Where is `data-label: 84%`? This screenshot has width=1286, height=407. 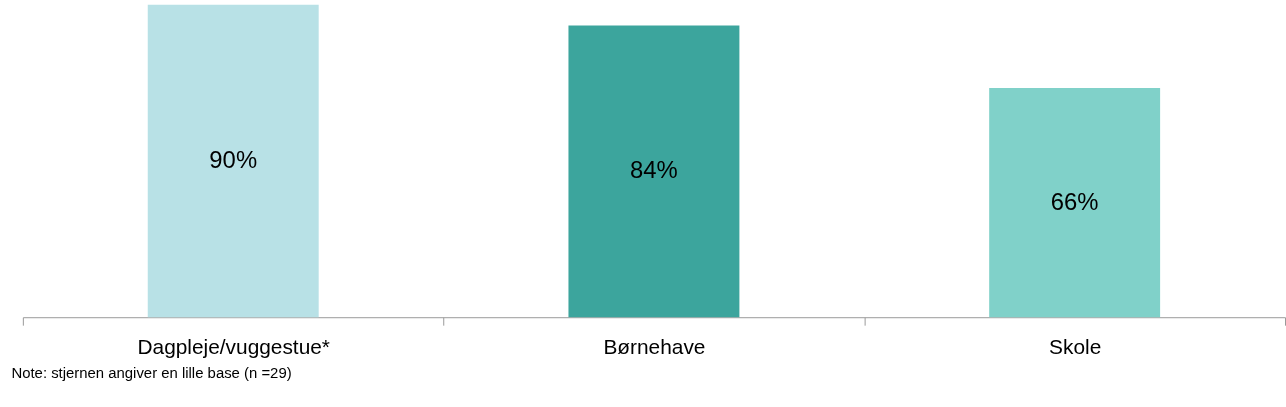
data-label: 84% is located at coordinates (654, 170).